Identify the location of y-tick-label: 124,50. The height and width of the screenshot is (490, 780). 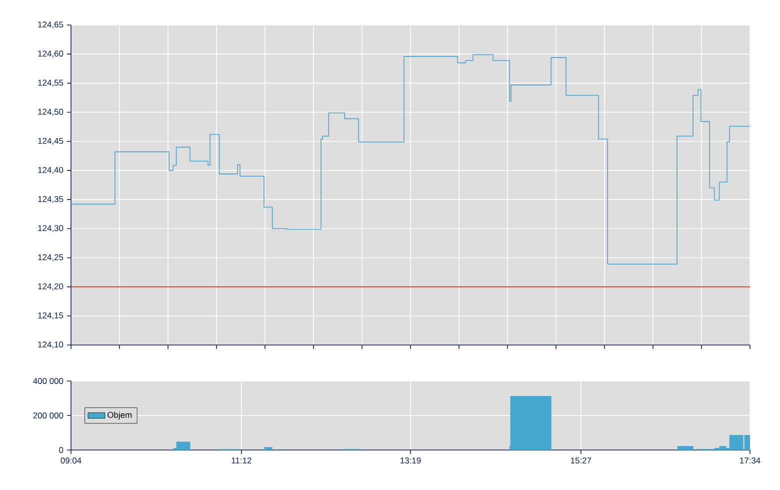
(51, 112).